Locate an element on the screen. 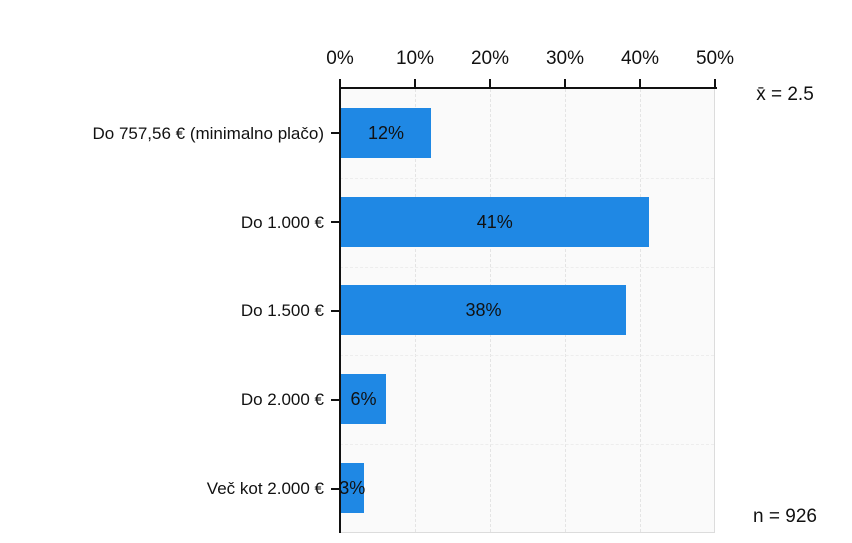  x-tick-label: 50% is located at coordinates (715, 58).